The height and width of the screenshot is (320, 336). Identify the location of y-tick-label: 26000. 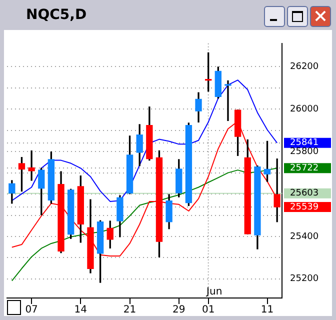
(304, 109).